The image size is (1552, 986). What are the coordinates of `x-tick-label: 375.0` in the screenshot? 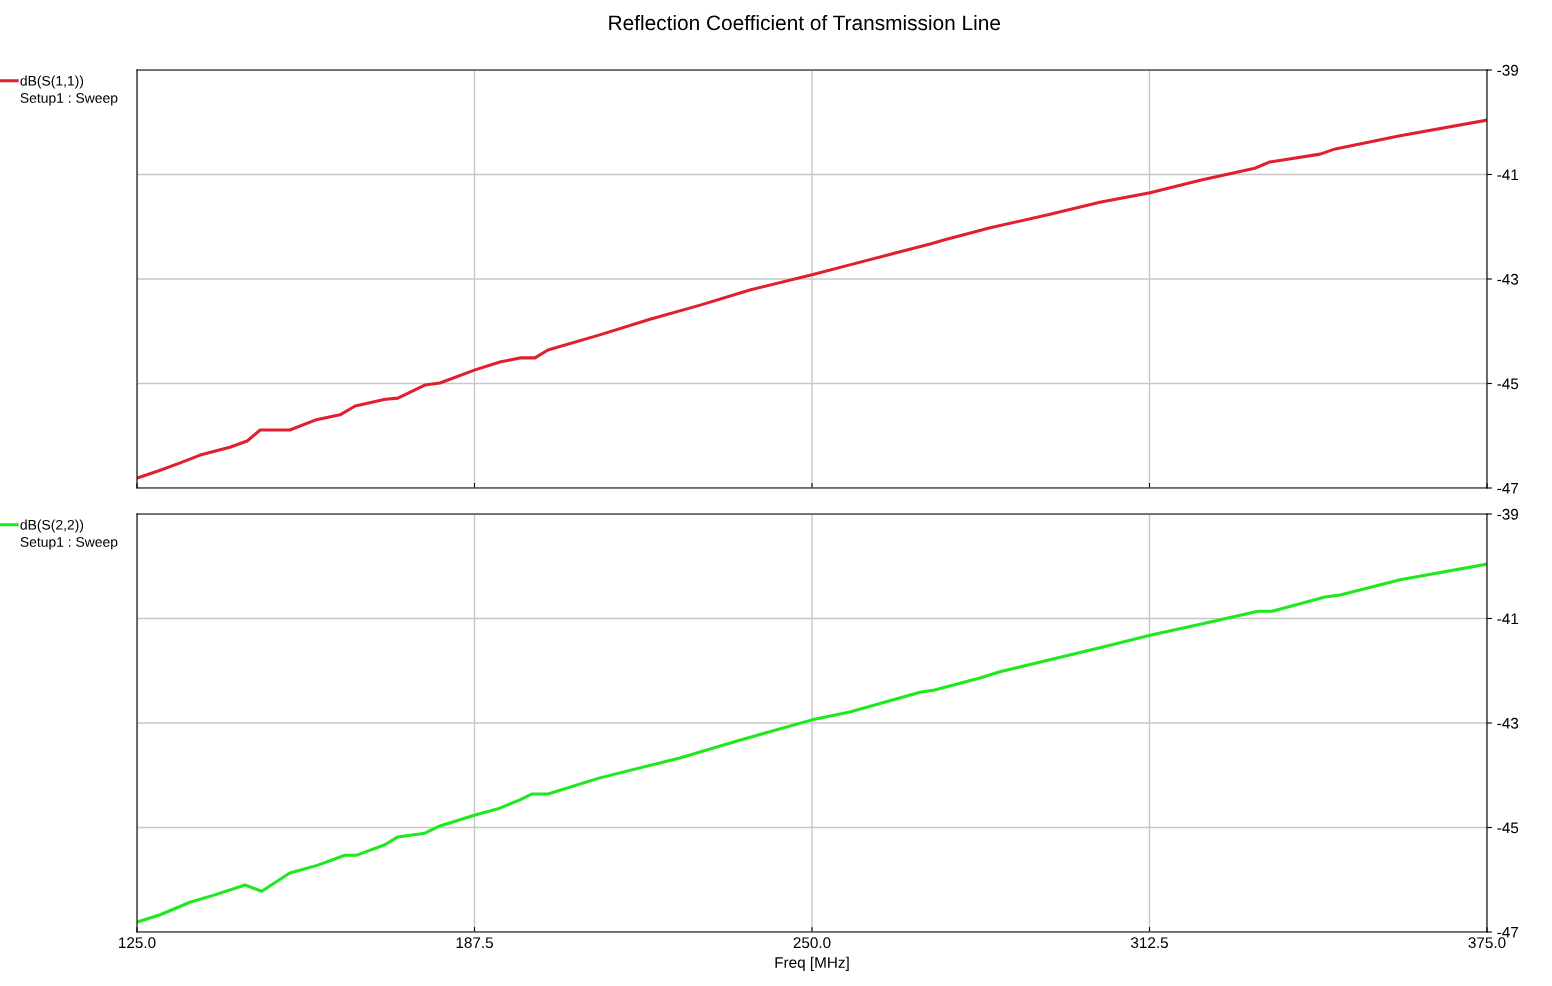 It's located at (1487, 943).